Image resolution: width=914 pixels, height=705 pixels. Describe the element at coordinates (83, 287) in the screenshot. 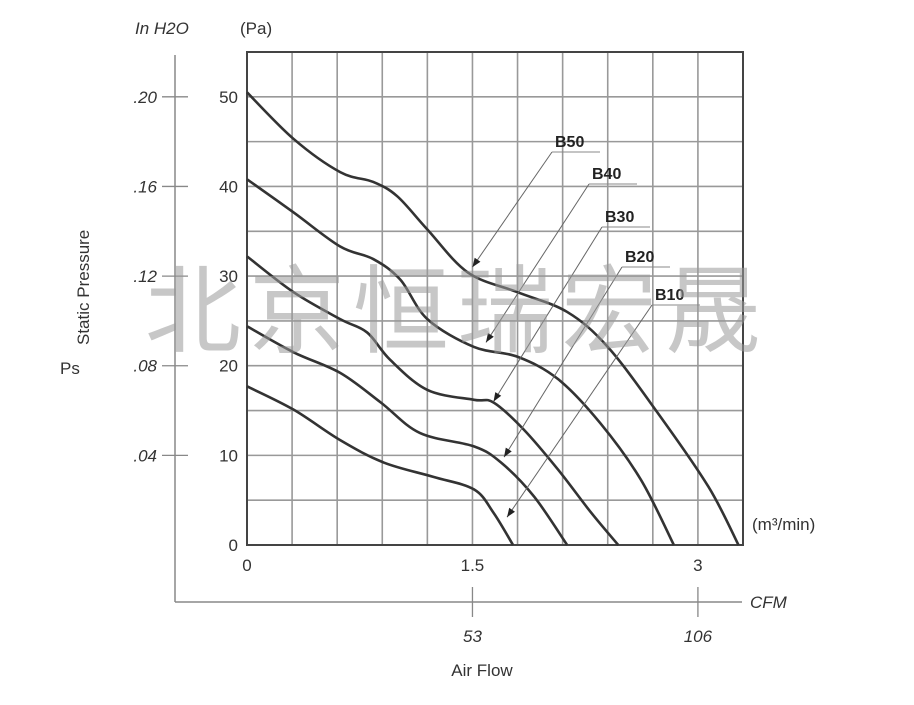

I see `y-axis-title: Static Pressure` at that location.